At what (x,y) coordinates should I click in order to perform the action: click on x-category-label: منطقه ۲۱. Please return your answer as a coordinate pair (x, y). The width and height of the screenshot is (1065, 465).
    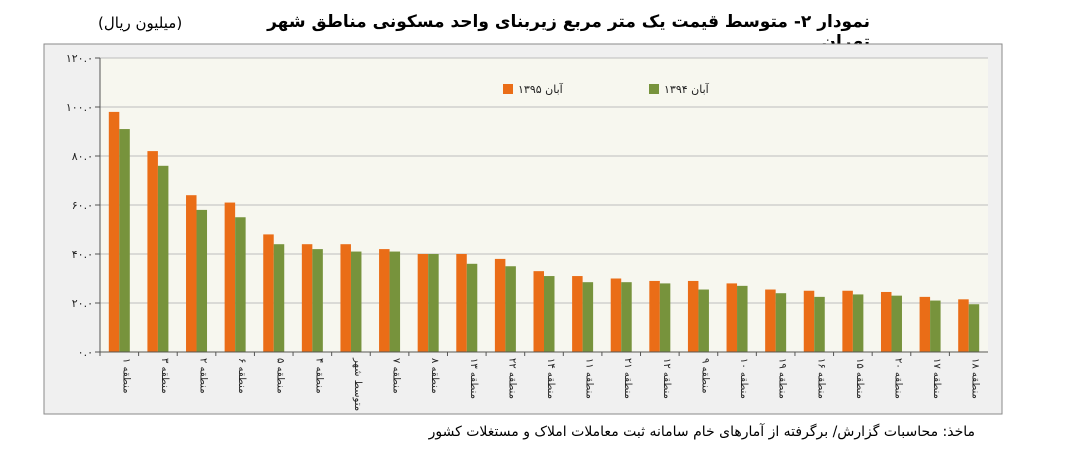
    Looking at the image, I should click on (627, 378).